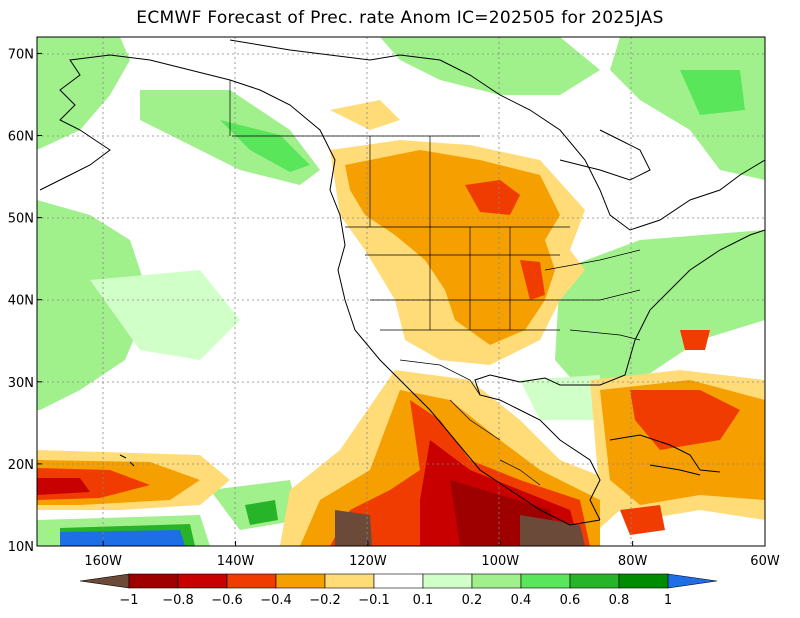  Describe the element at coordinates (472, 600) in the screenshot. I see `colorbar-label: 0.2` at that location.